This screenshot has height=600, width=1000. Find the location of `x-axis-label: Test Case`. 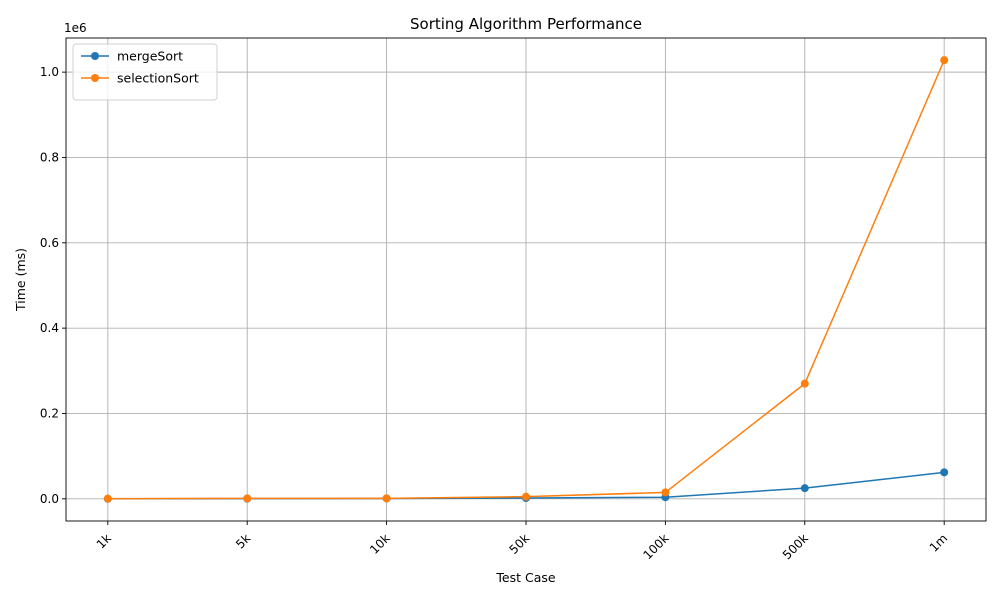

x-axis-label: Test Case is located at coordinates (525, 577).